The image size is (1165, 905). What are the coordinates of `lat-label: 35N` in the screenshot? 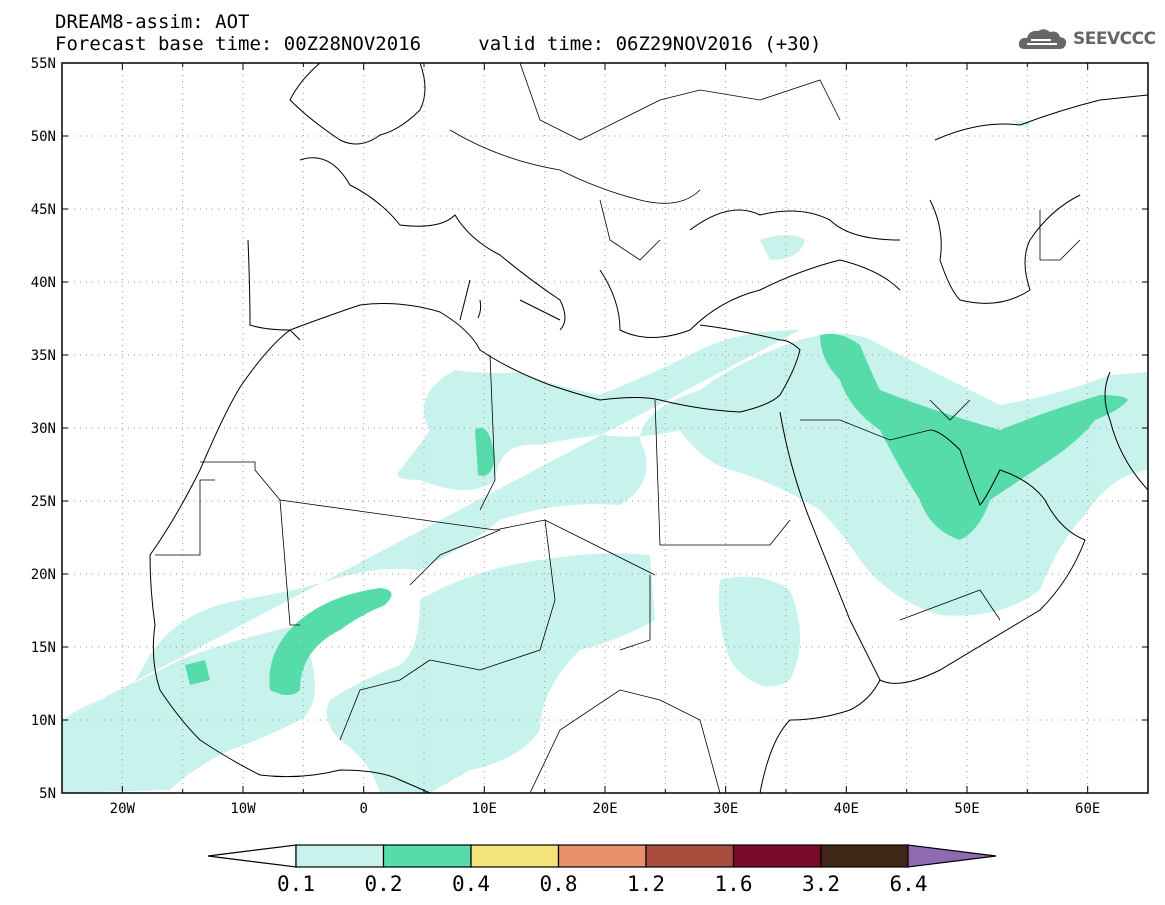 It's located at (43, 356).